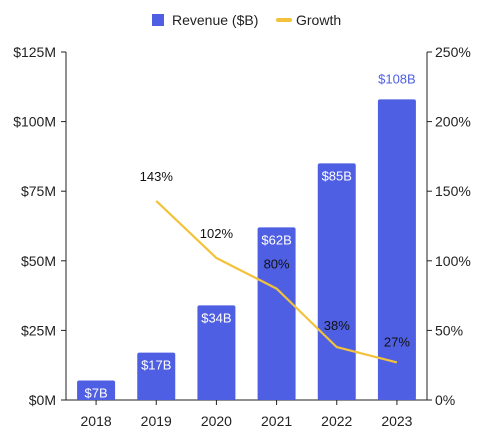 The height and width of the screenshot is (439, 491). I want to click on revenue-data-label: $108B, so click(397, 78).